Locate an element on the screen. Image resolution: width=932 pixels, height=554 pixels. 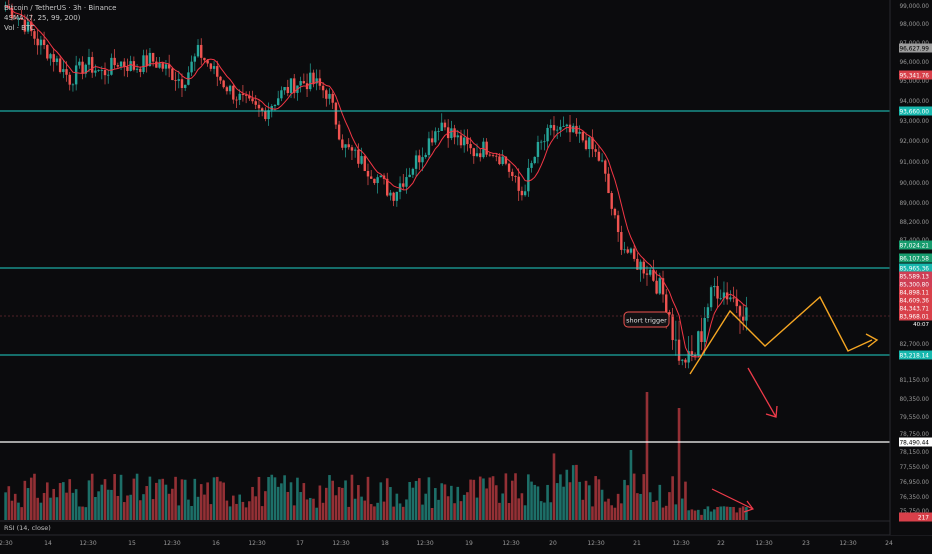
price-badge is located at coordinates (915, 276).